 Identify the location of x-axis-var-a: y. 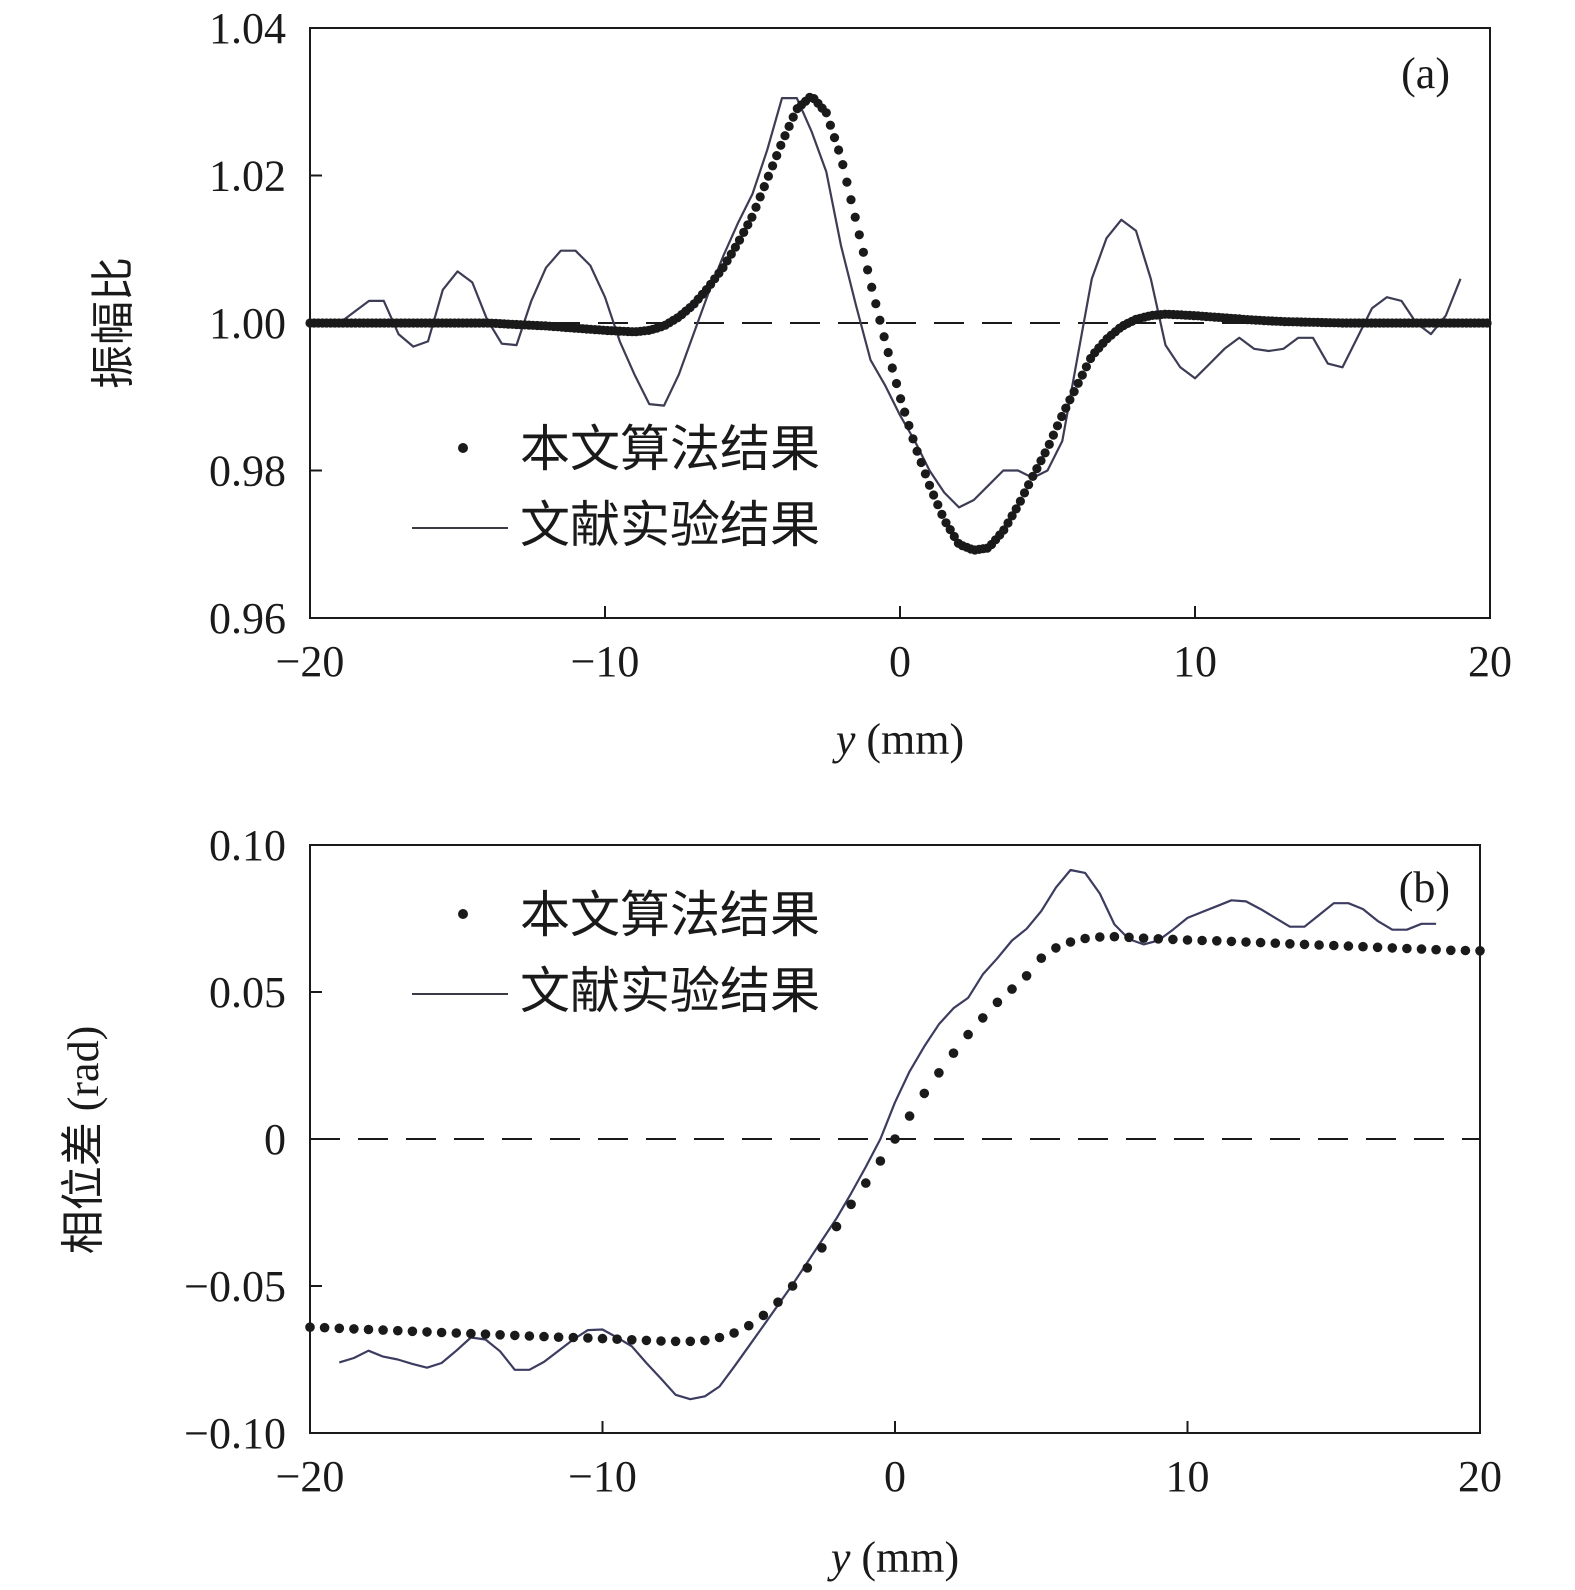
(844, 739).